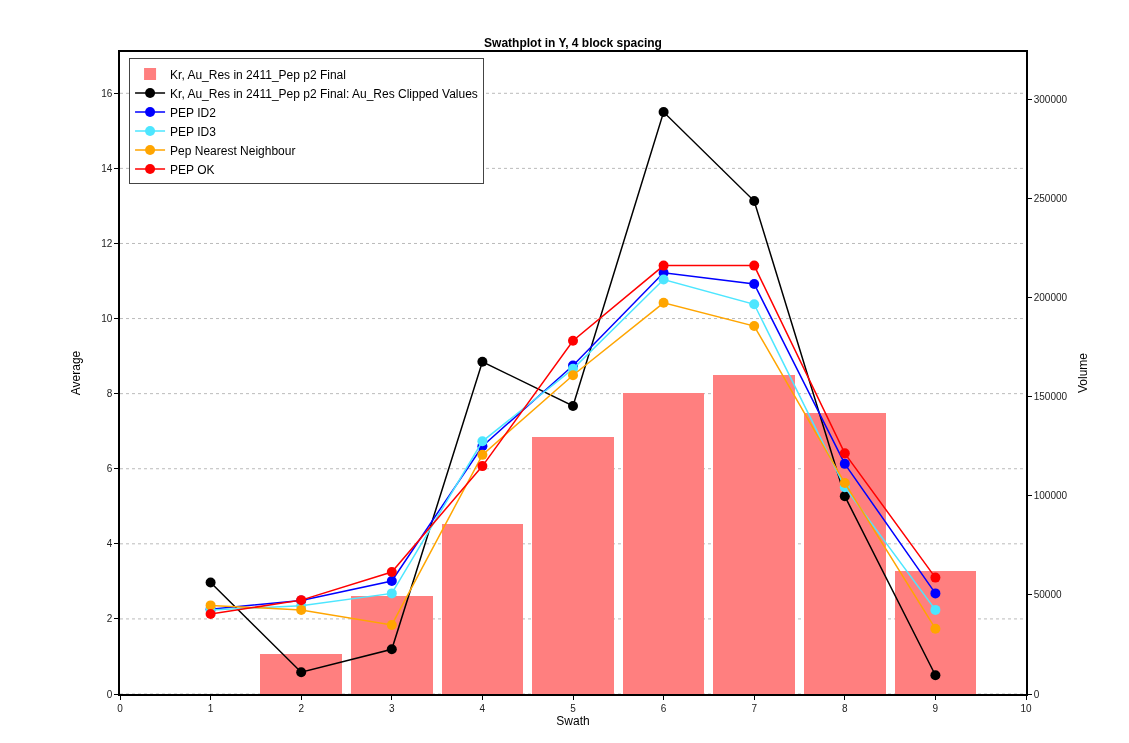 This screenshot has height=743, width=1129. I want to click on y2-tick-label: 300000, so click(1050, 100).